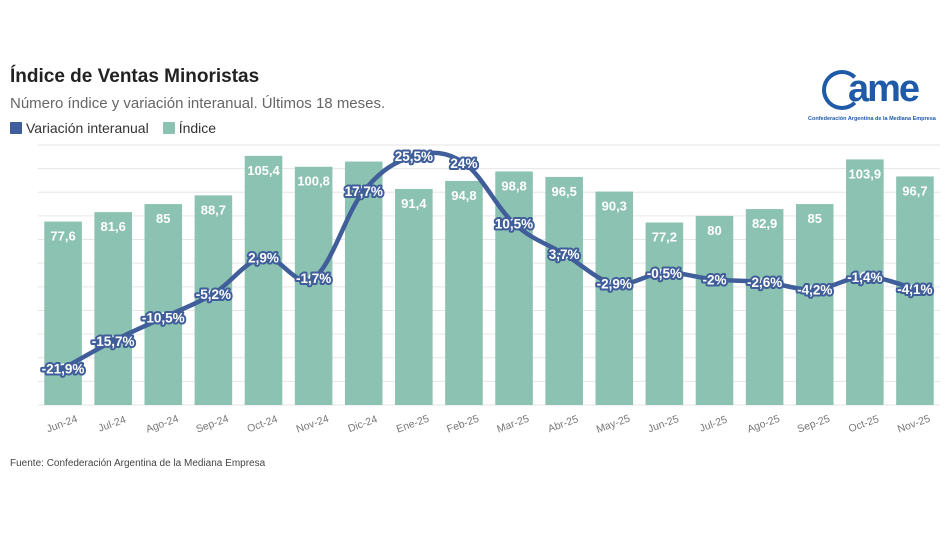 The image size is (950, 534). What do you see at coordinates (414, 203) in the screenshot?
I see `bar-label-Ene-25: 91,4` at bounding box center [414, 203].